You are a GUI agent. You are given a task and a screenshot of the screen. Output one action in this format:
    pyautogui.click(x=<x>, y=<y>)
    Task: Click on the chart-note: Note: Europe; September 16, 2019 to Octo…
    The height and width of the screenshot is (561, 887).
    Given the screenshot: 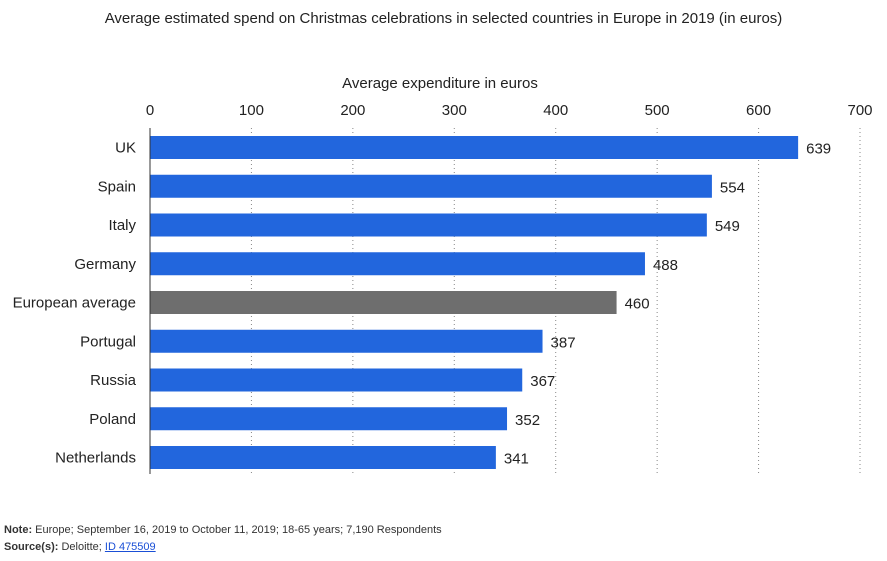 What is the action you would take?
    pyautogui.click(x=223, y=530)
    